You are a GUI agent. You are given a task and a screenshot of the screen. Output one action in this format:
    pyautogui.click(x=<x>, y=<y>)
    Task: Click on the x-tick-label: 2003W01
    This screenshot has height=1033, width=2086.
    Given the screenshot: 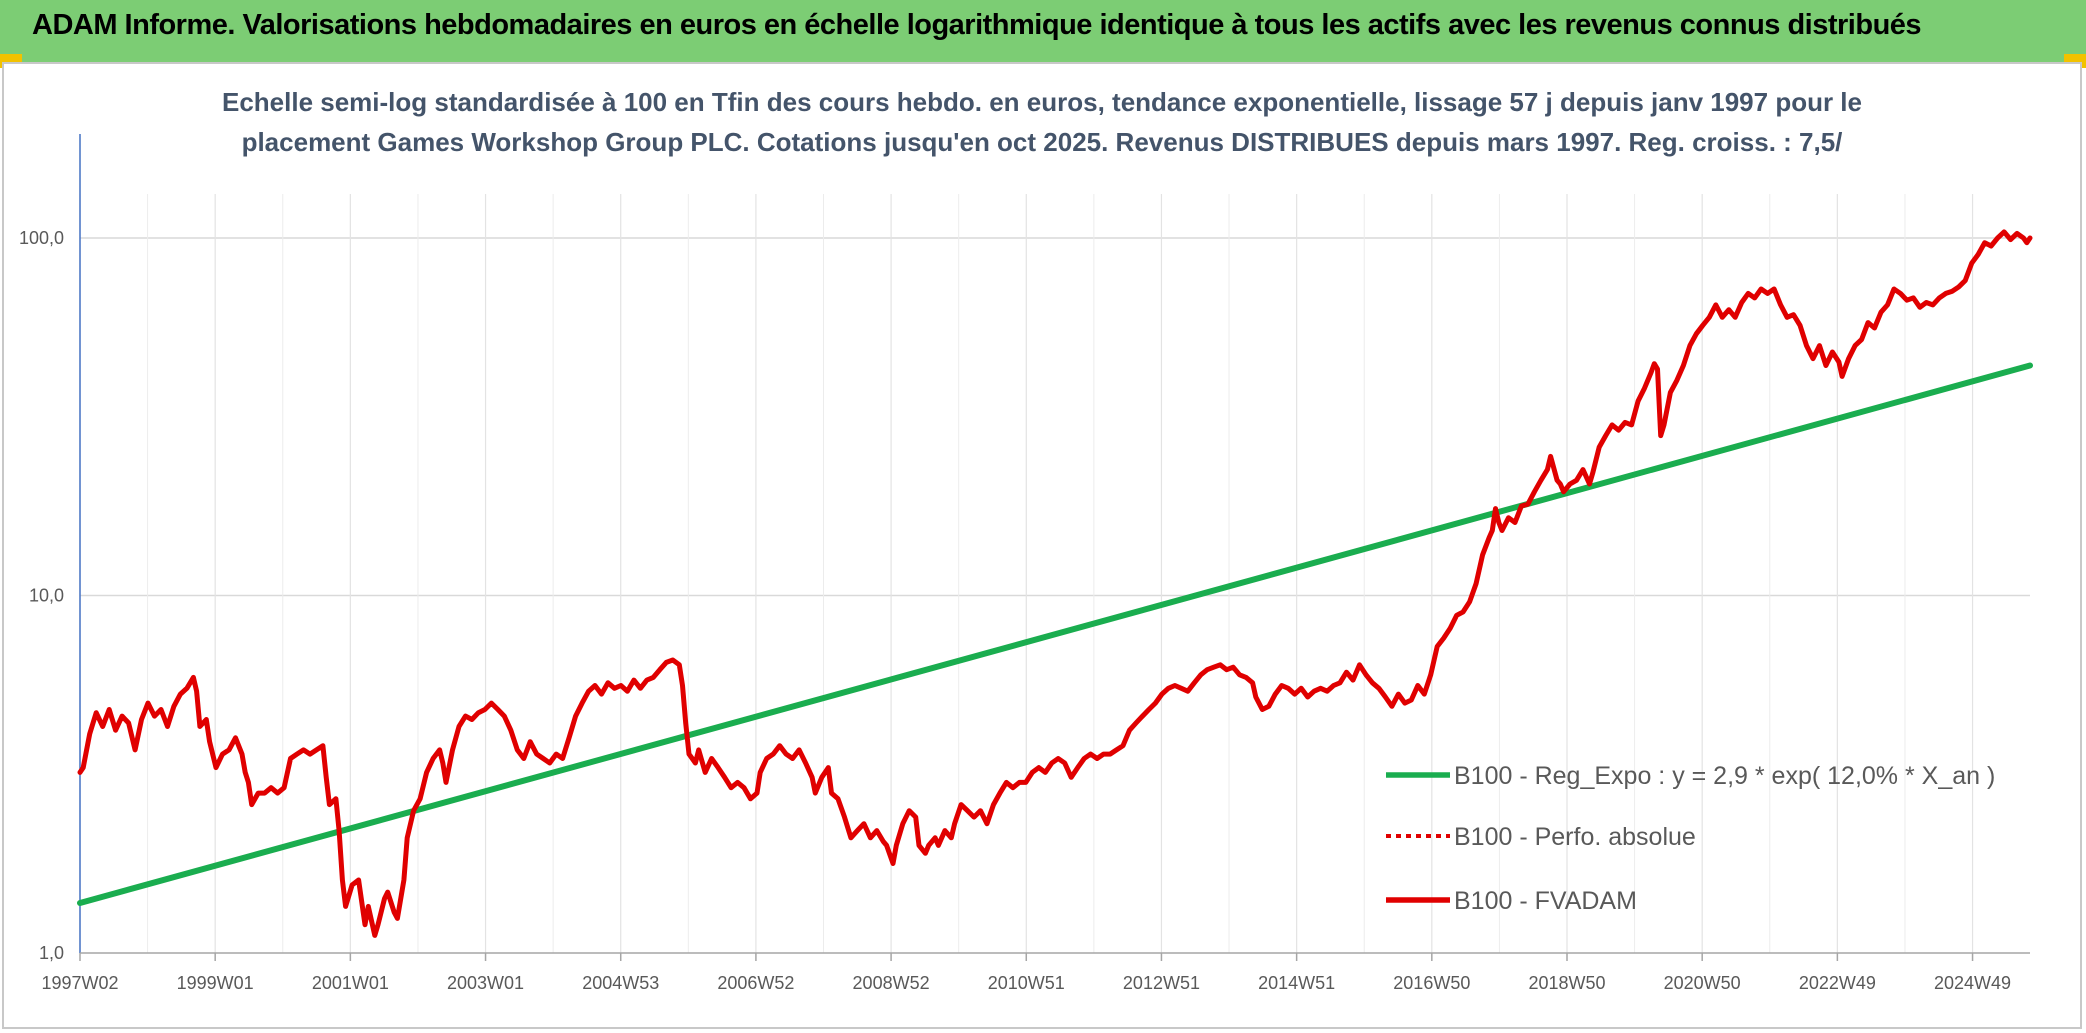 What is the action you would take?
    pyautogui.click(x=485, y=983)
    